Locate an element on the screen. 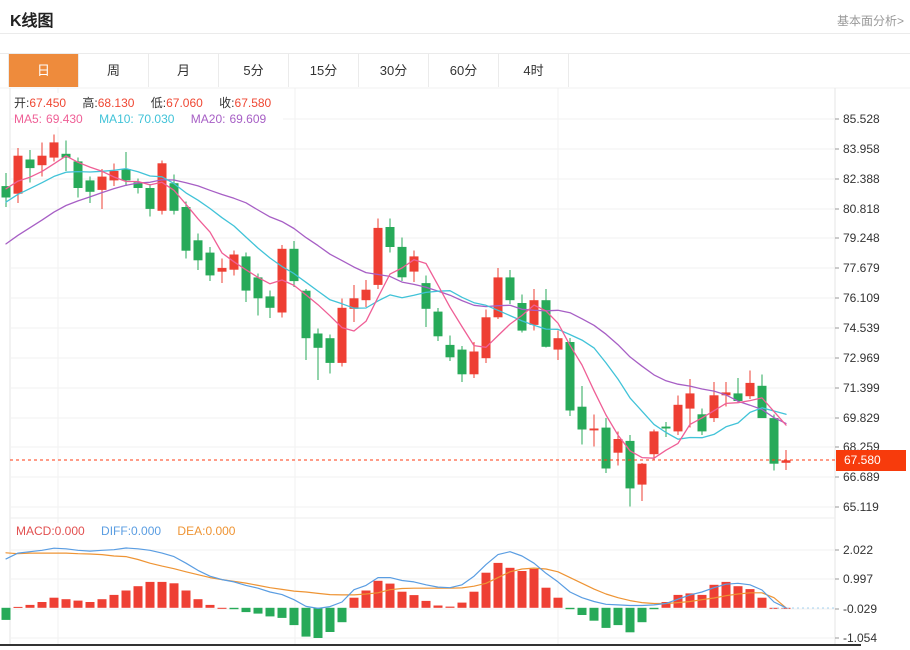 The height and width of the screenshot is (650, 910). svg-text: 82.388 is located at coordinates (861, 179).